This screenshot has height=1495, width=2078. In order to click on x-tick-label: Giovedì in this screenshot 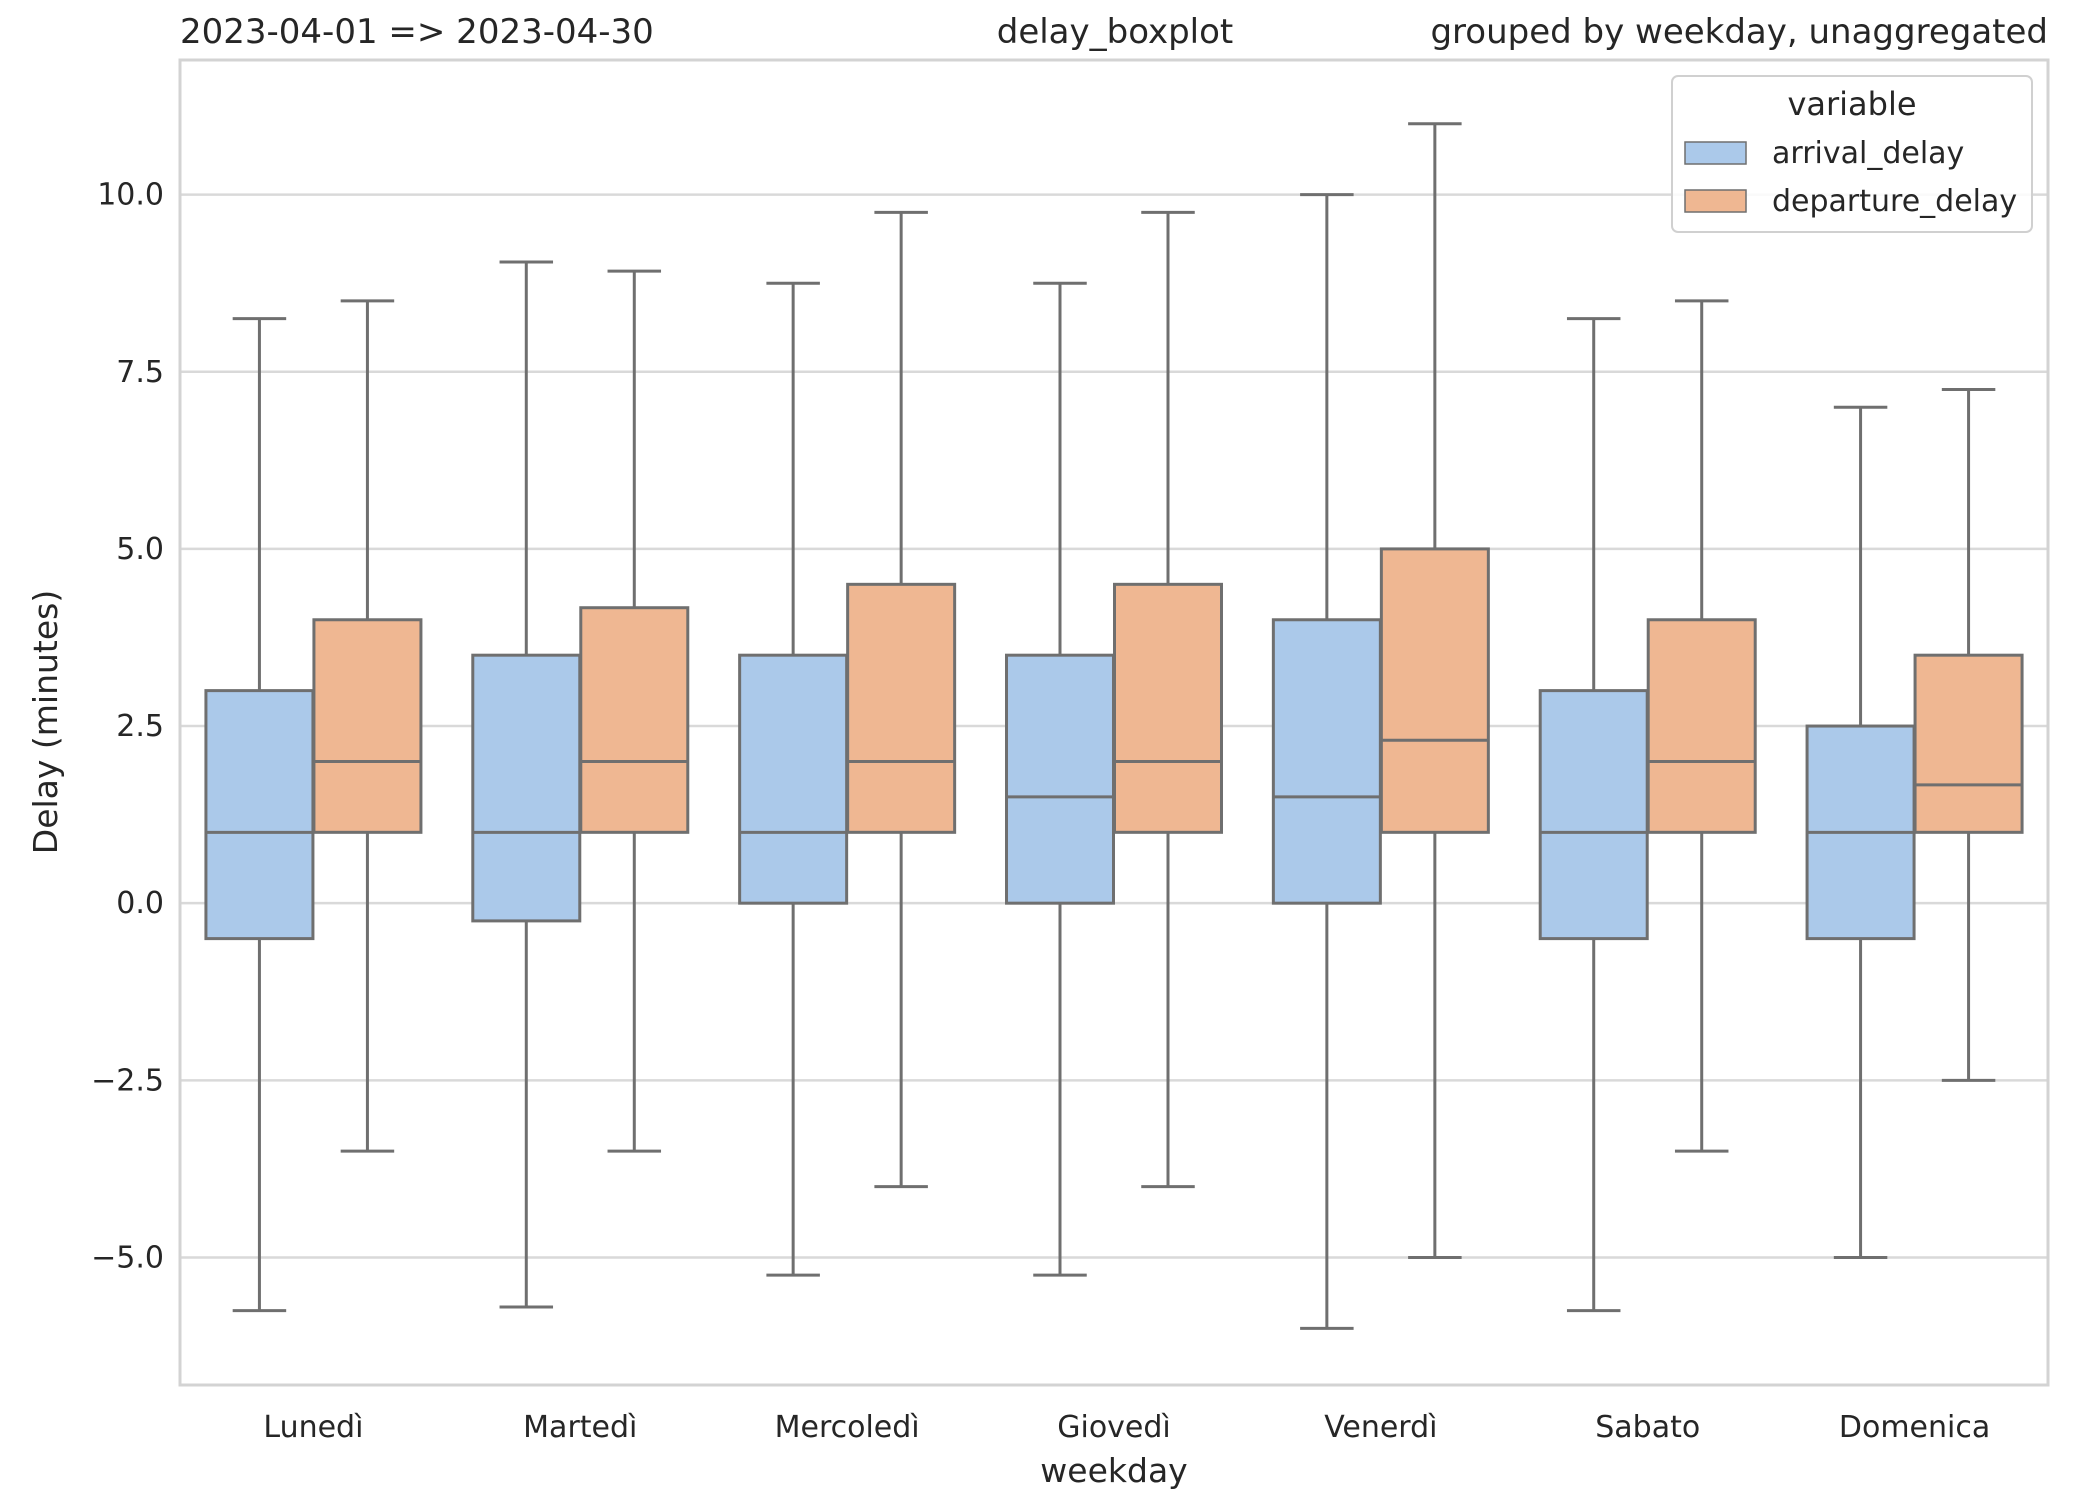, I will do `click(1114, 1427)`.